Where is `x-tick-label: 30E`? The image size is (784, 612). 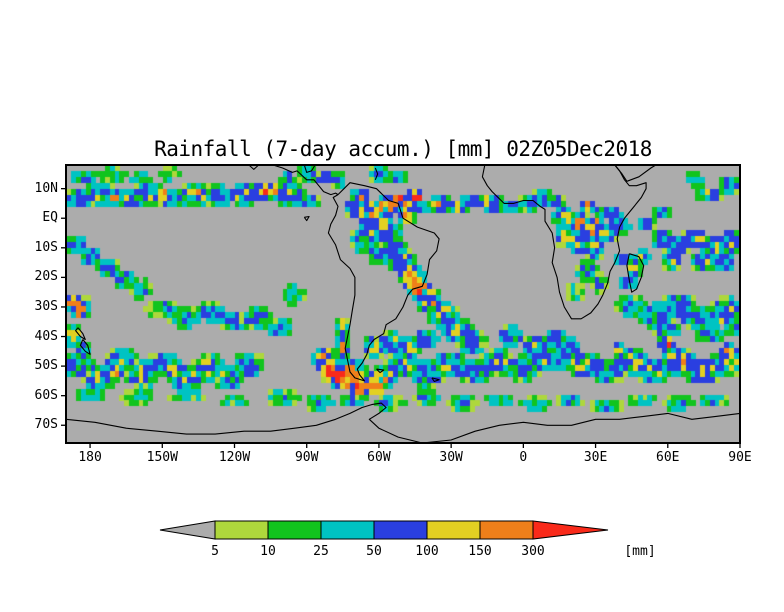 x-tick-label: 30E is located at coordinates (595, 457).